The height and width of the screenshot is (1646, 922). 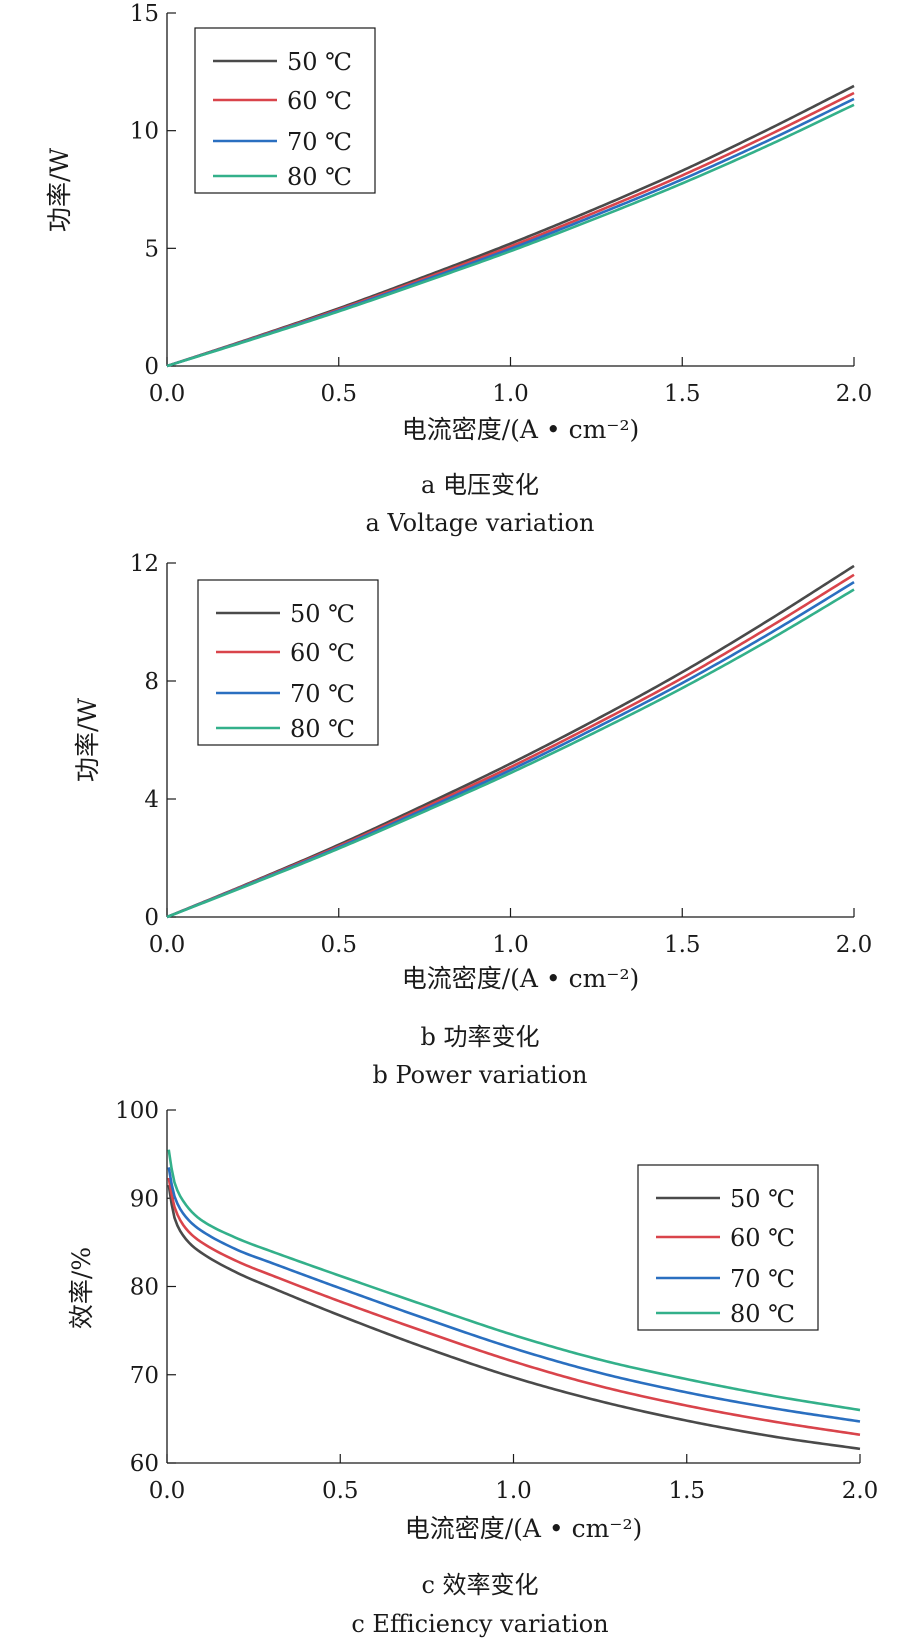 I want to click on y-tick-label: 70, so click(x=144, y=1376).